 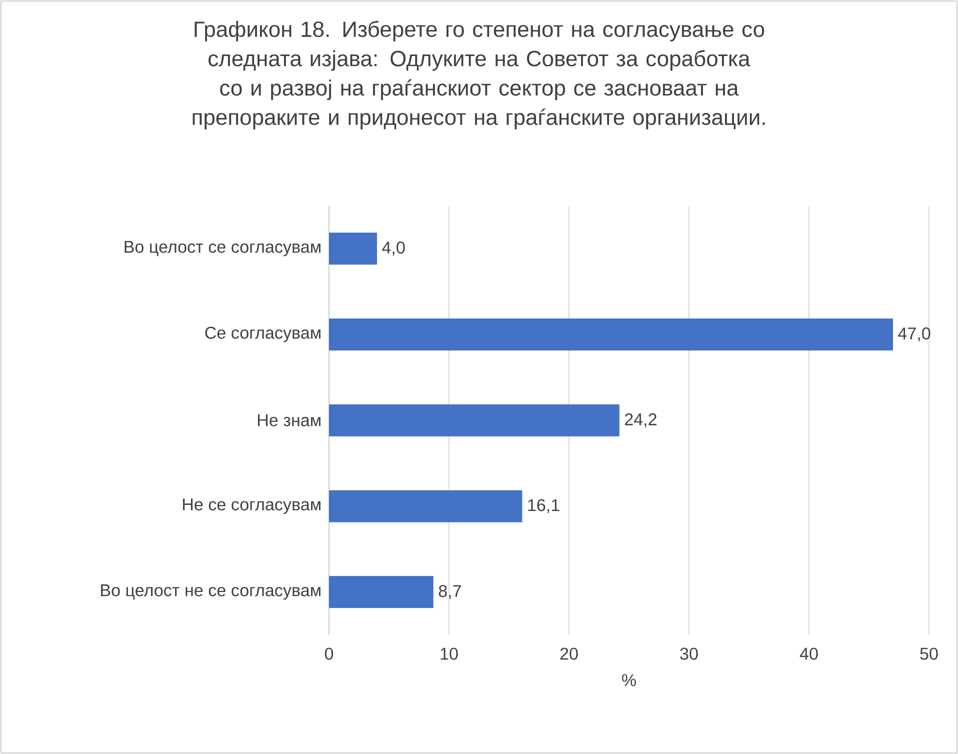 What do you see at coordinates (289, 420) in the screenshot?
I see `y-tick-label: Не знам` at bounding box center [289, 420].